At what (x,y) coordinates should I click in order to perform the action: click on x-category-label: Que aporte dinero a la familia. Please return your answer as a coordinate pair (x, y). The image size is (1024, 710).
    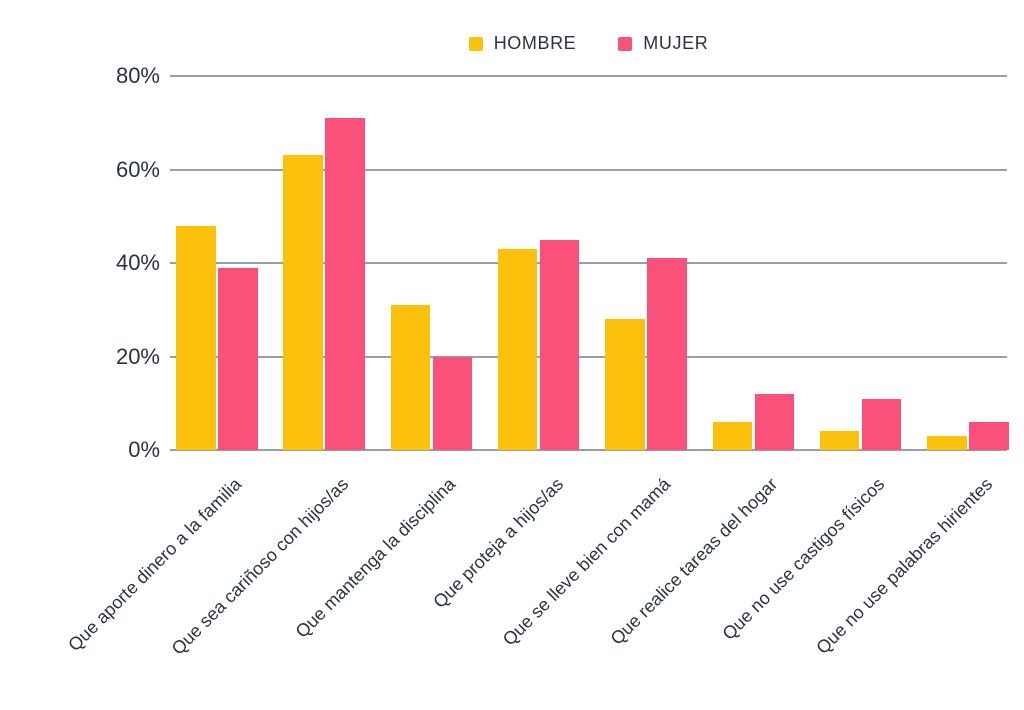
    Looking at the image, I should click on (154, 565).